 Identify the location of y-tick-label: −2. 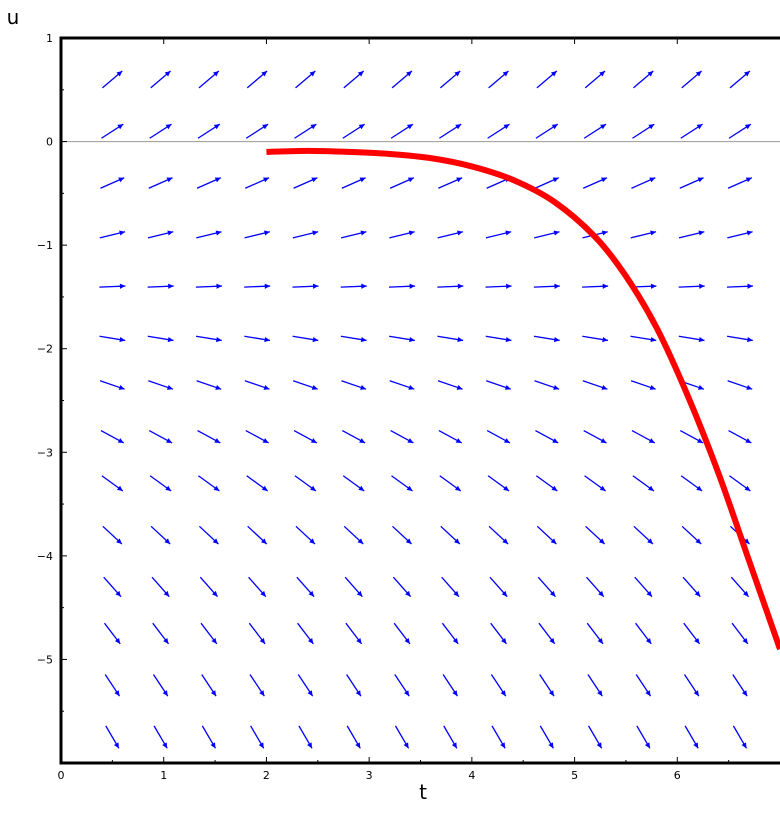
(45, 349).